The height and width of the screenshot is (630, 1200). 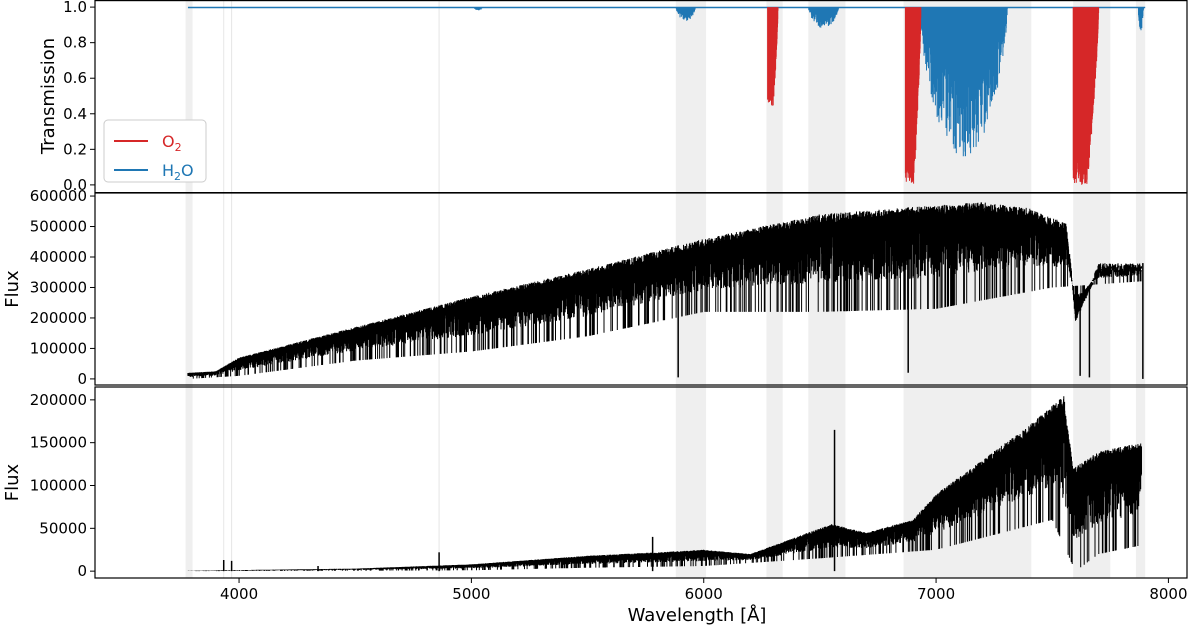 I want to click on y-tick-label: 0.4, so click(x=75, y=114).